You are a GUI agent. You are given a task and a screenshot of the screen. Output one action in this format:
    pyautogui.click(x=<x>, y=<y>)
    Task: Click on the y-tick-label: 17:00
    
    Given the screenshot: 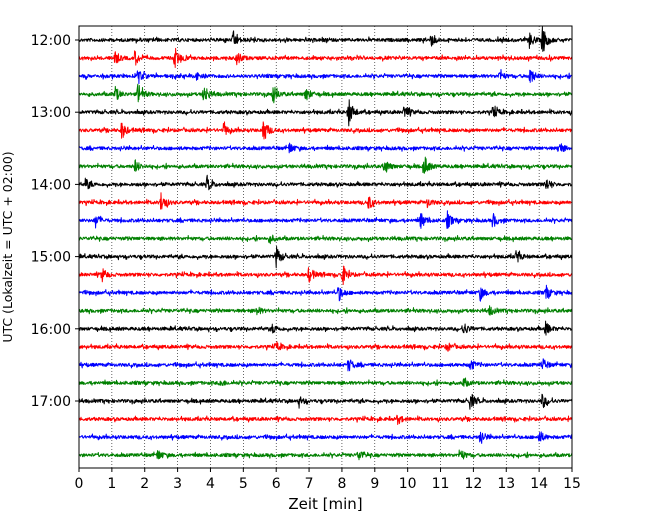 What is the action you would take?
    pyautogui.click(x=51, y=402)
    